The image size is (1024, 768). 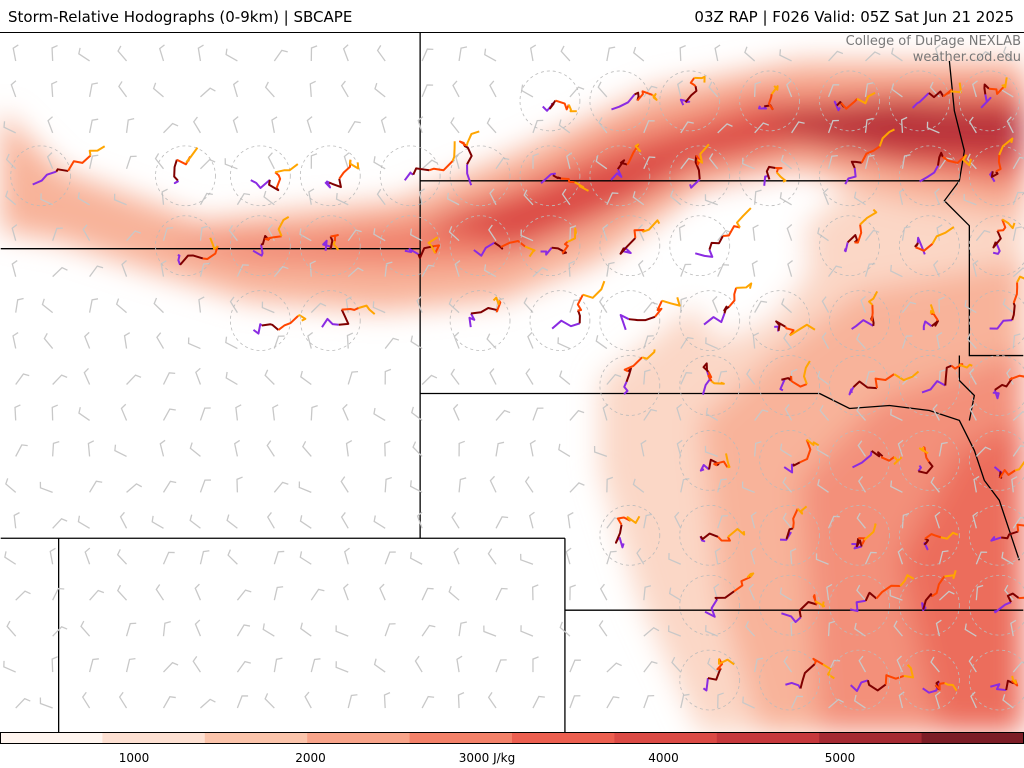 What do you see at coordinates (966, 57) in the screenshot?
I see `credit-website: weather.cod.edu` at bounding box center [966, 57].